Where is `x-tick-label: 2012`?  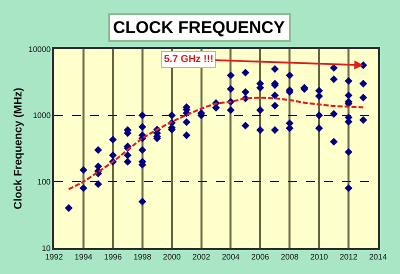
x-tick-label: 2012 is located at coordinates (349, 257).